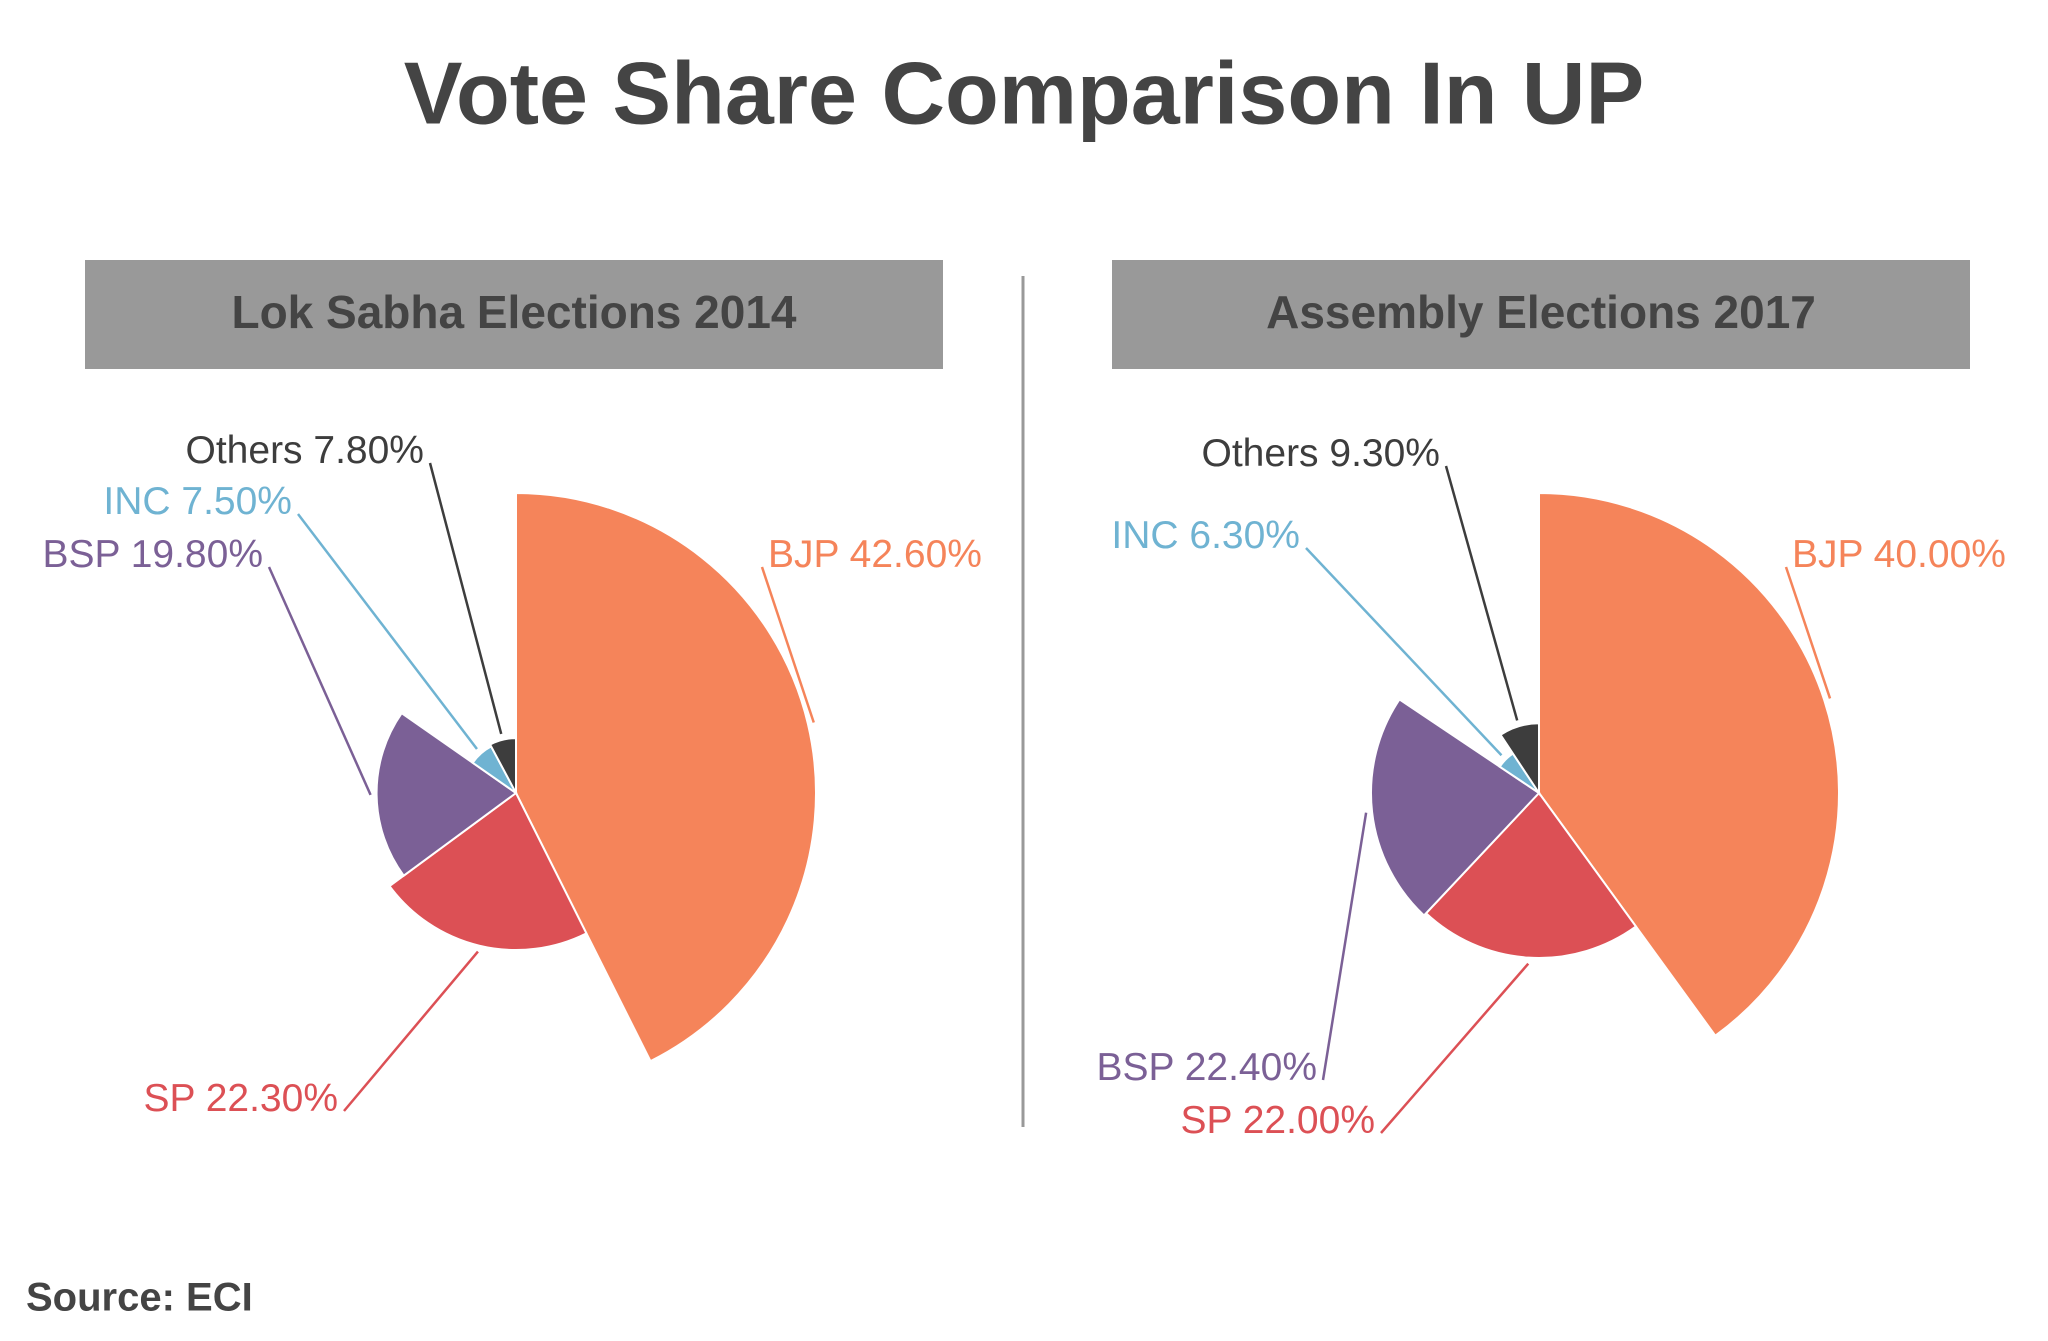  I want to click on label-value: 7.50%, so click(236, 501).